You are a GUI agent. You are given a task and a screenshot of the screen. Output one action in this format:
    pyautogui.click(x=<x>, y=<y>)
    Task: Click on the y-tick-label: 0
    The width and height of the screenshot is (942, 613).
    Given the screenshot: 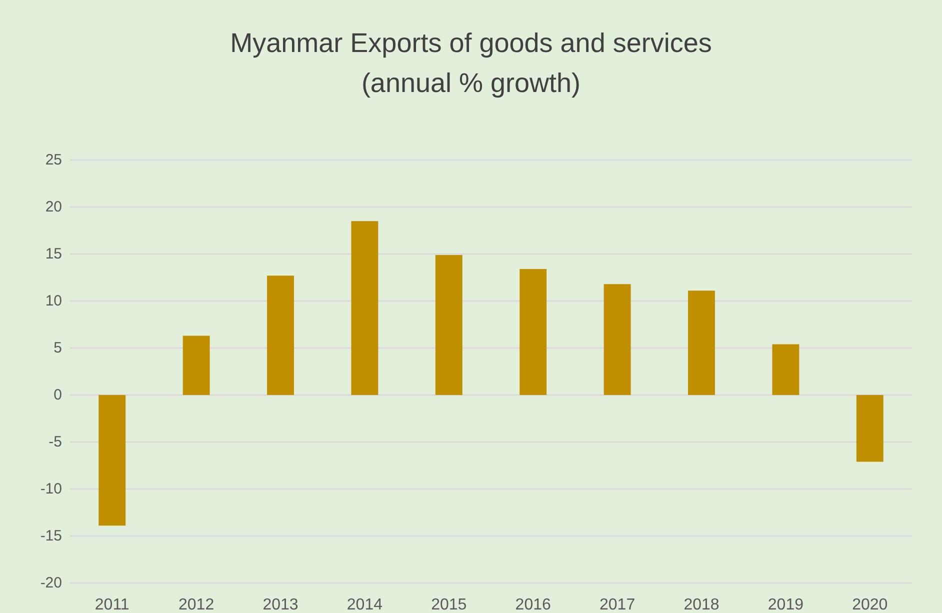 What is the action you would take?
    pyautogui.click(x=58, y=395)
    